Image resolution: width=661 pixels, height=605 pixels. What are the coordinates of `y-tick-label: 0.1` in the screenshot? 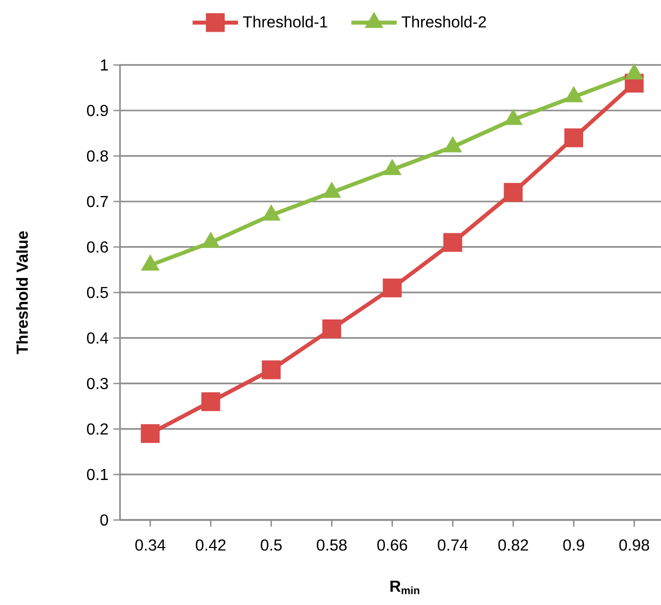 It's located at (97, 474).